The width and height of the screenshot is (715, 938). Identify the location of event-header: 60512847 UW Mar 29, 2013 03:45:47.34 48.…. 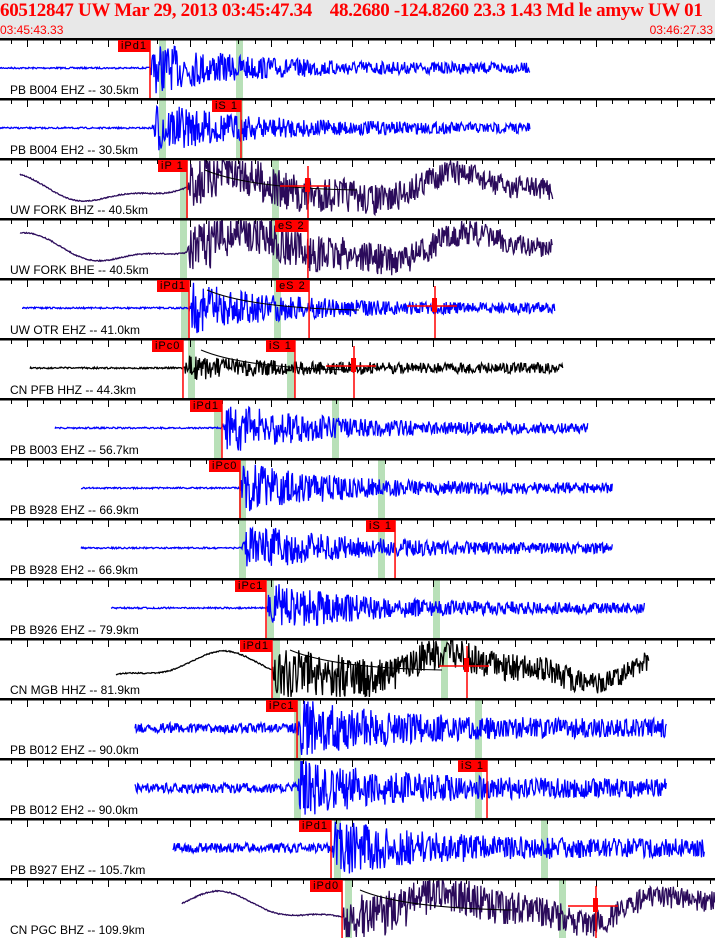
(357, 19).